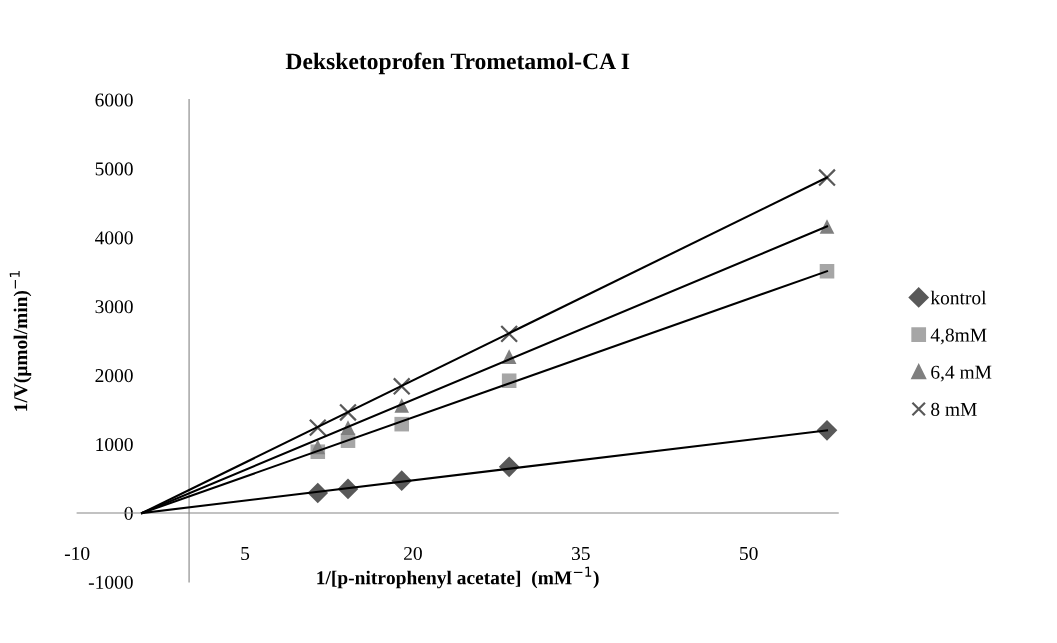  Describe the element at coordinates (114, 169) in the screenshot. I see `y-tick-label: 5000` at that location.